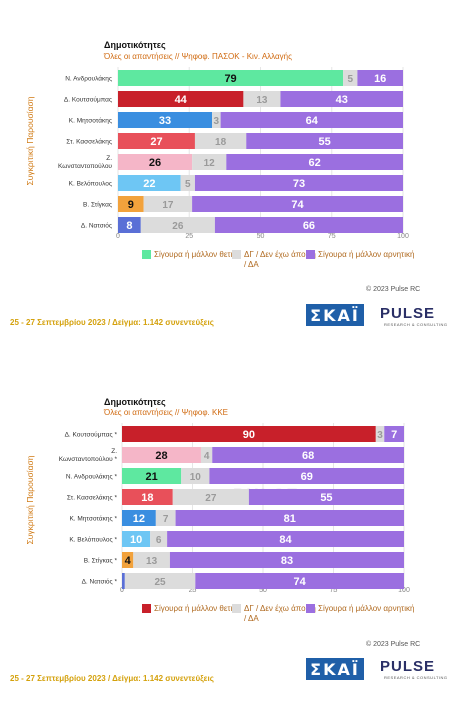 This screenshot has height=720, width=464. I want to click on category-label: Δ. Νατσιός *, so click(100, 582).